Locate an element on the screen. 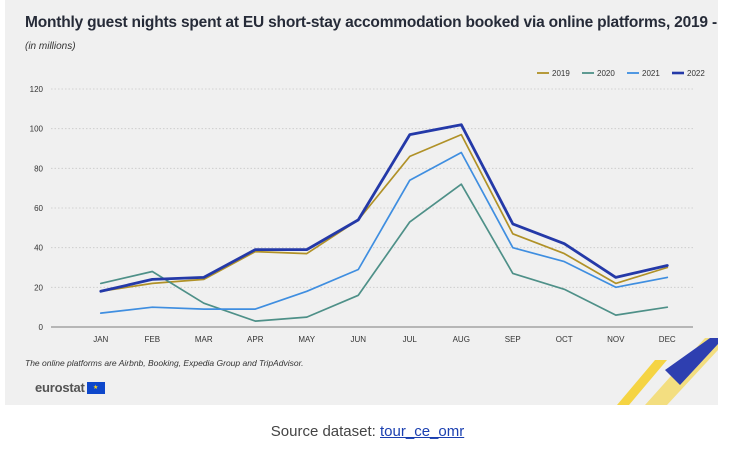  y-tick-label: 0 is located at coordinates (41, 327).